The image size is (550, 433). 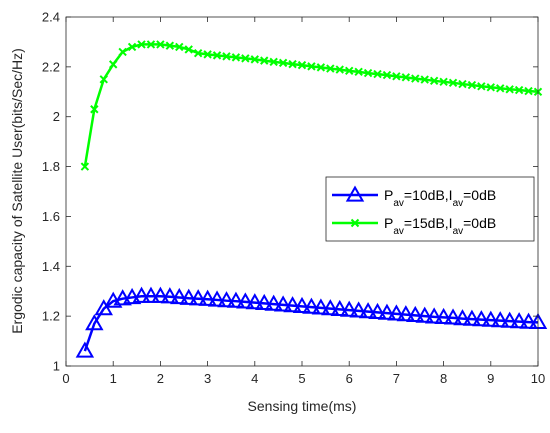 I want to click on series-line, so click(x=311, y=323).